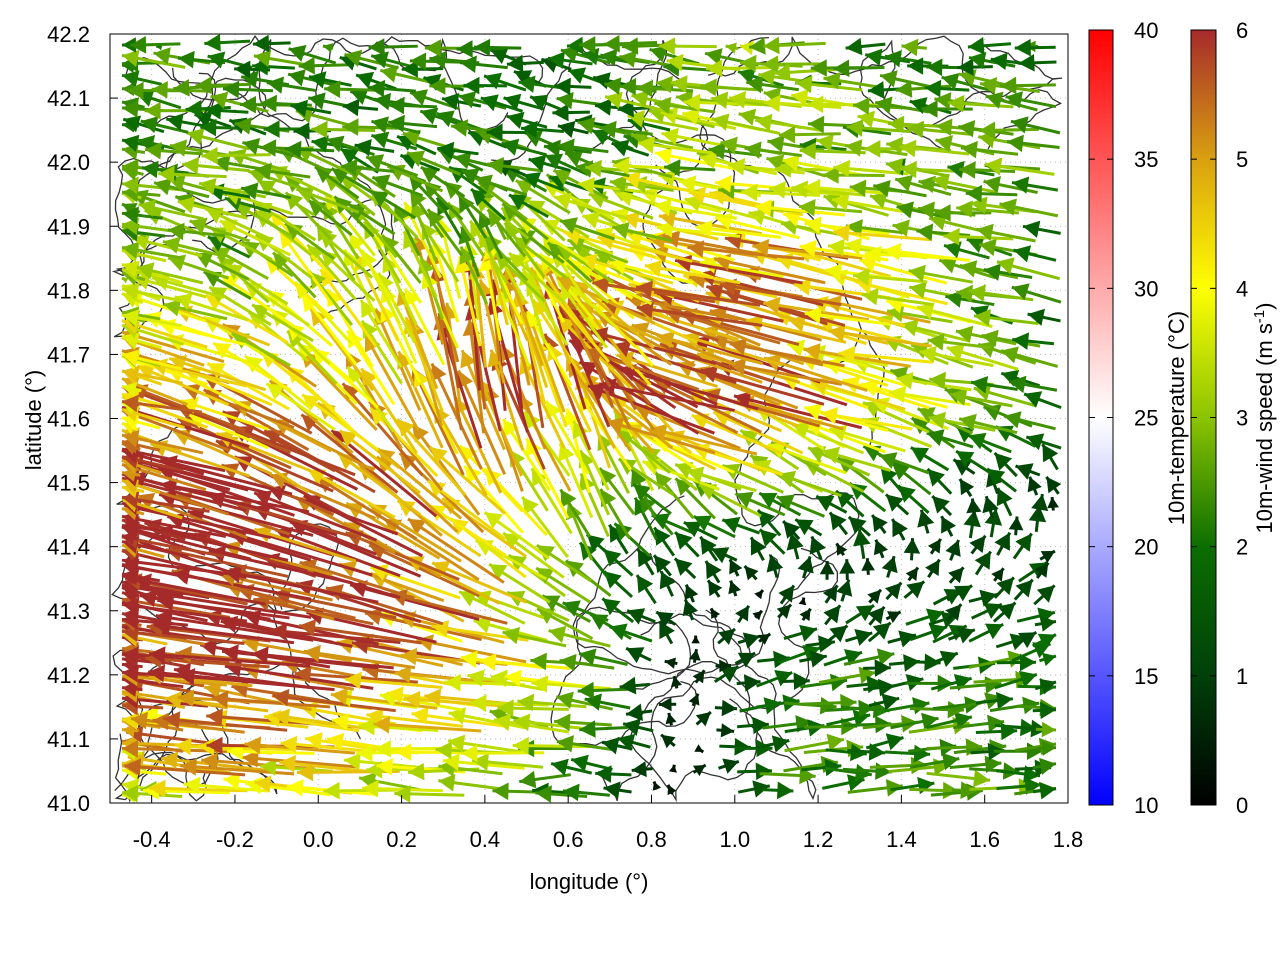 The height and width of the screenshot is (960, 1280). Describe the element at coordinates (68, 34) in the screenshot. I see `y-tick-label: 42.2` at that location.